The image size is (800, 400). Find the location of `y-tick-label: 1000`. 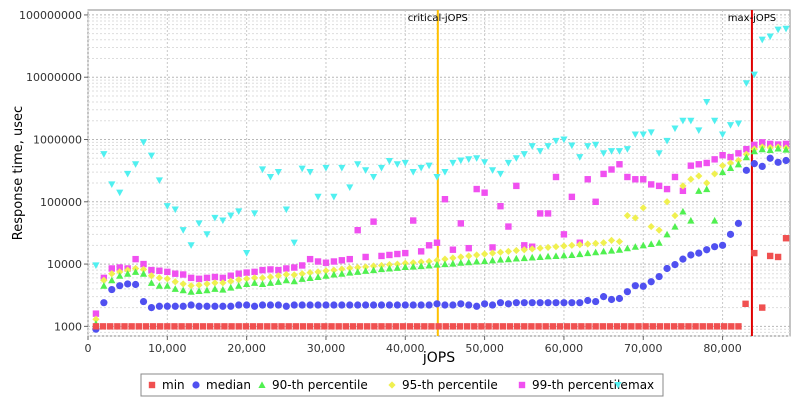

y-tick-label: 1000 is located at coordinates (68, 326).